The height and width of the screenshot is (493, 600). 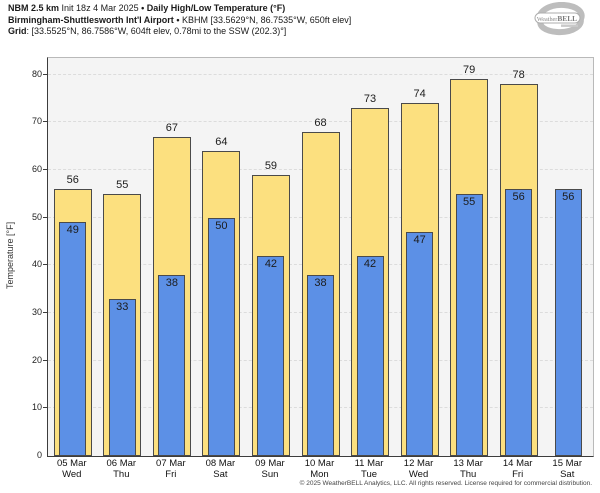 I want to click on x-label-1: 06 Mar Thu, so click(x=122, y=469).